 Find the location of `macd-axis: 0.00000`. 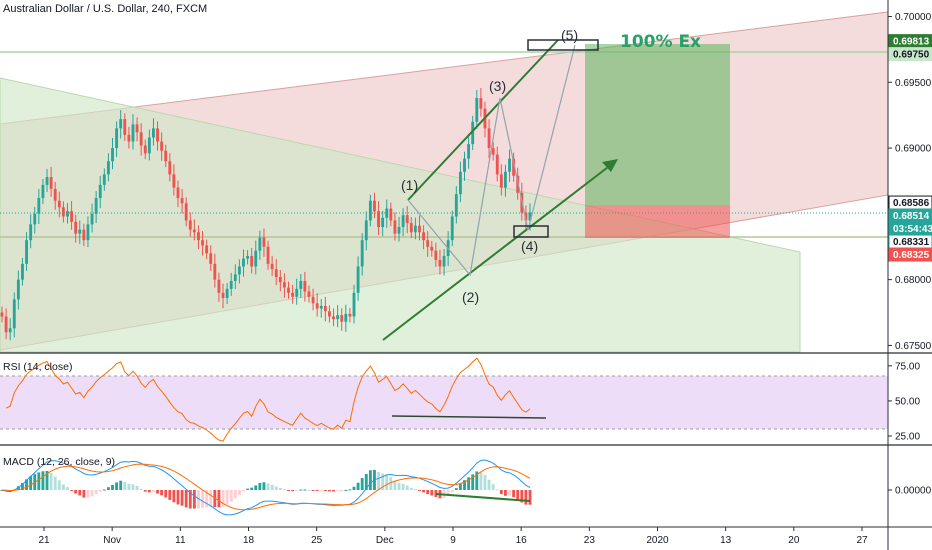

macd-axis: 0.00000 is located at coordinates (910, 491).